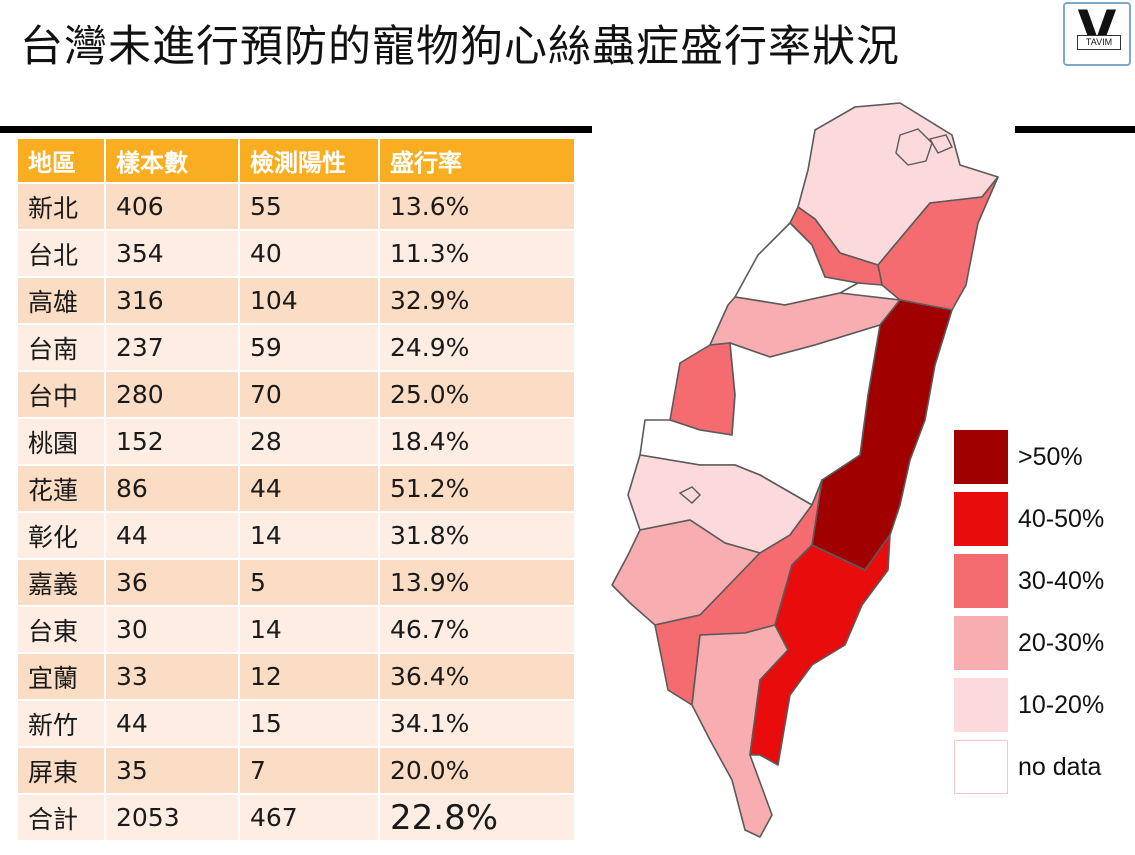 This screenshot has height=855, width=1135. Describe the element at coordinates (477, 535) in the screenshot. I see `cell-rate: 31.8%` at that location.